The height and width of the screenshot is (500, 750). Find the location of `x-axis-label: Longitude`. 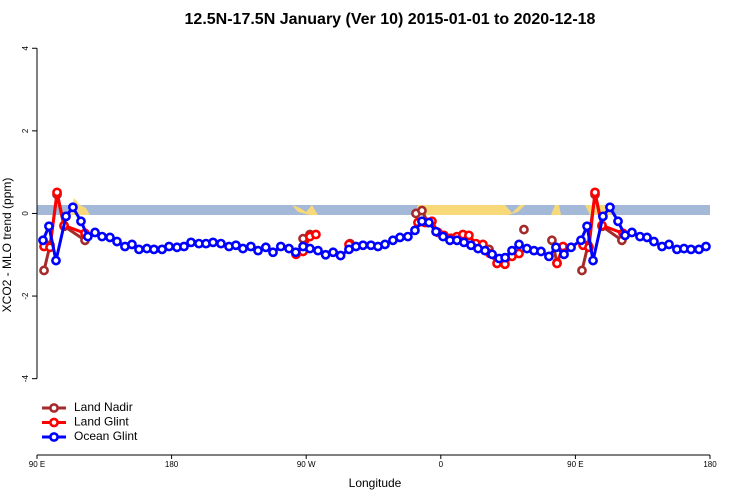

x-axis-label: Longitude is located at coordinates (375, 483).